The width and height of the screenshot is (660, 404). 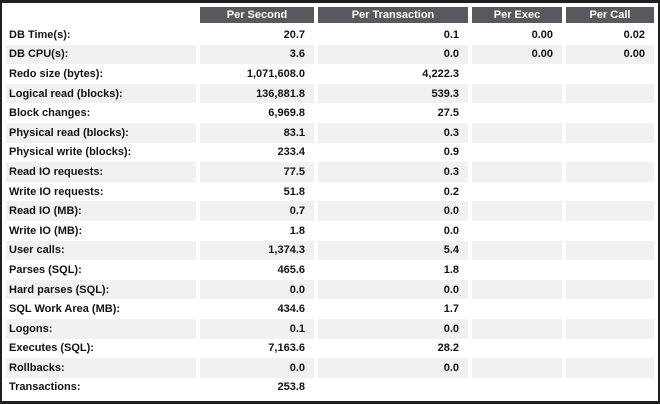 I want to click on per-second-value: 0.1, so click(x=257, y=328).